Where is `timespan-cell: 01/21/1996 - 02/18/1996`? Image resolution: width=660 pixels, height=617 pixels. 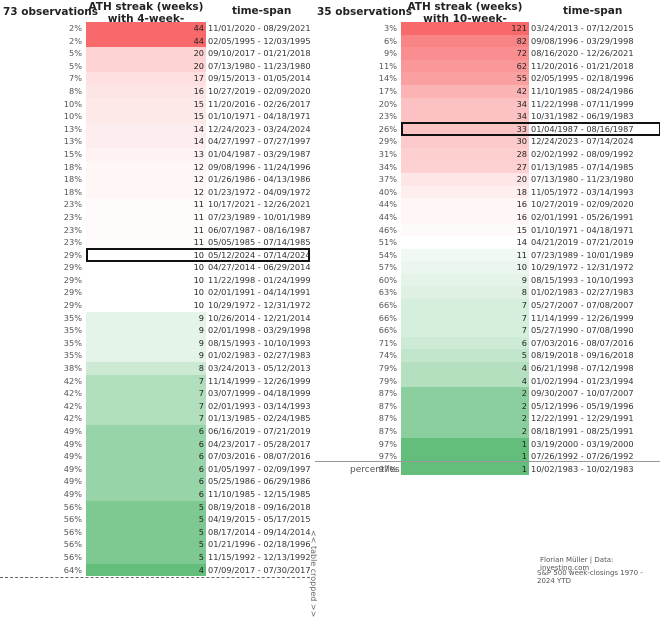
timespan-cell: 01/21/1996 - 02/18/1996 is located at coordinates (259, 544).